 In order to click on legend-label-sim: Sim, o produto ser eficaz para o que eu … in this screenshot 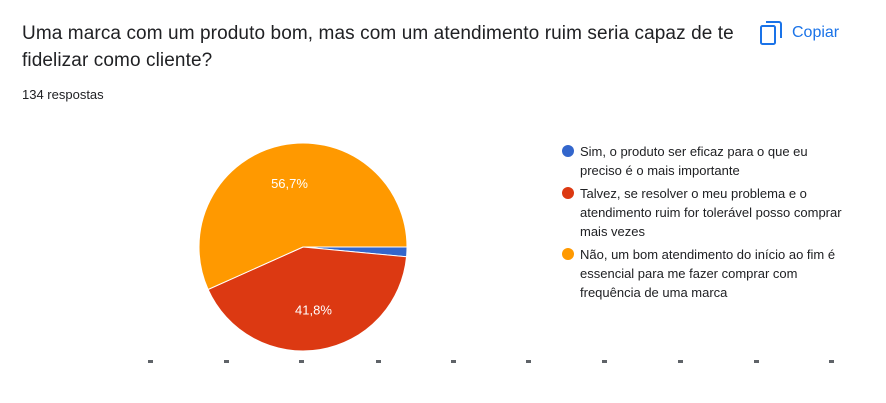, I will do `click(694, 161)`.